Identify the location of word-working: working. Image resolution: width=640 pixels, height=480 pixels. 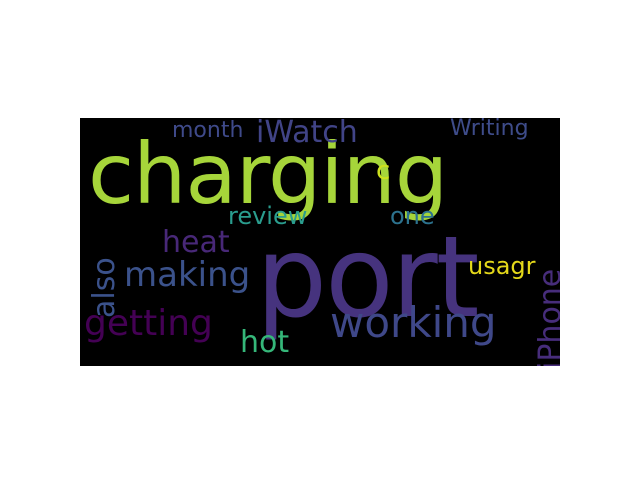
(413, 322).